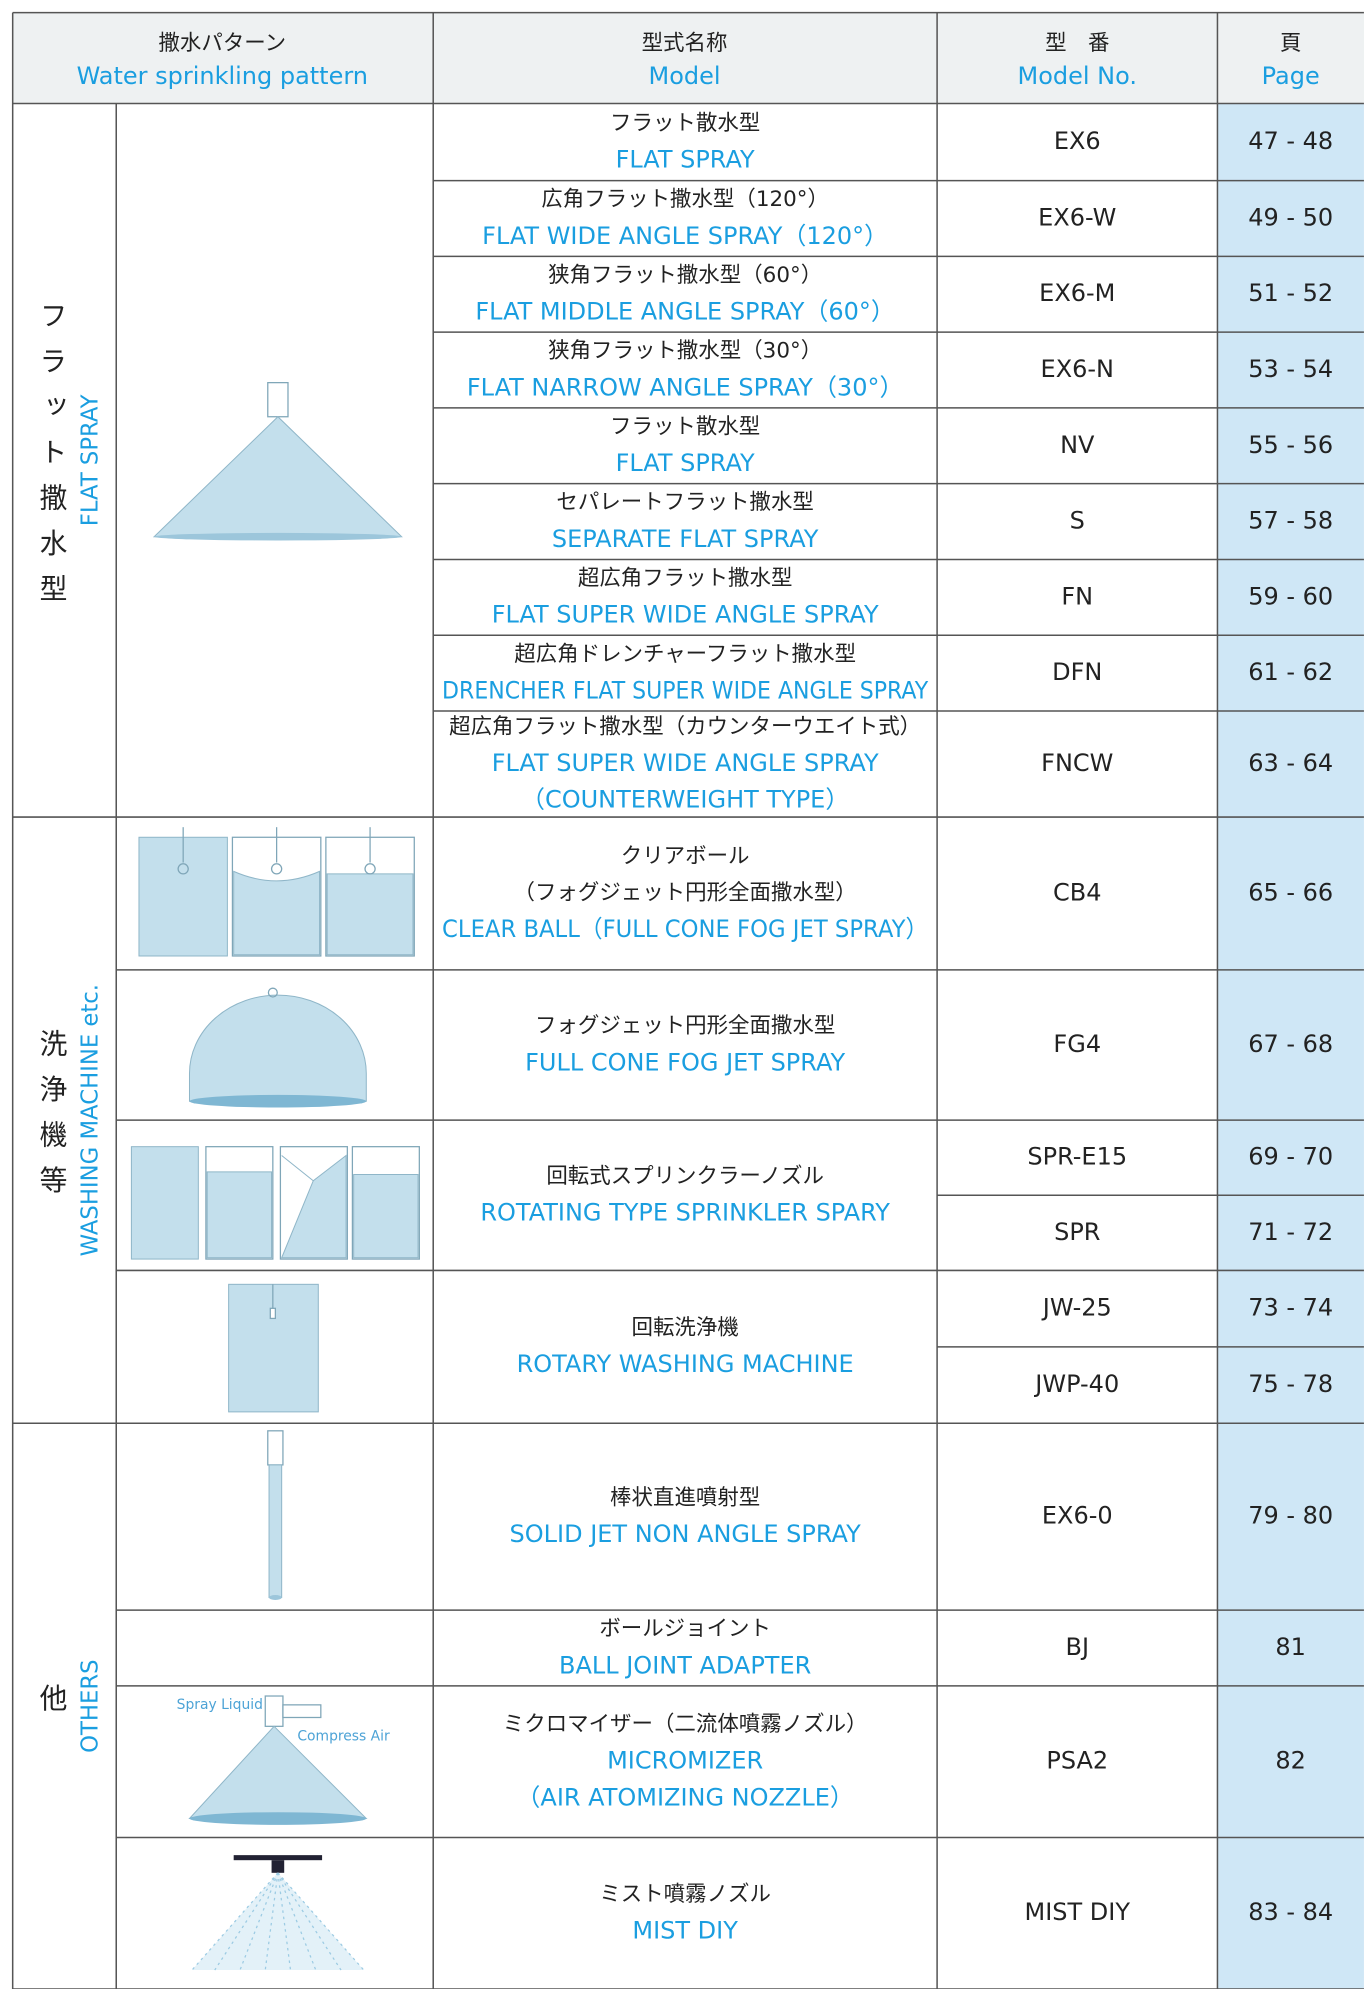 The height and width of the screenshot is (1989, 1364). What do you see at coordinates (685, 1364) in the screenshot?
I see `model-name-en: ROTARY WASHING MACHINE` at bounding box center [685, 1364].